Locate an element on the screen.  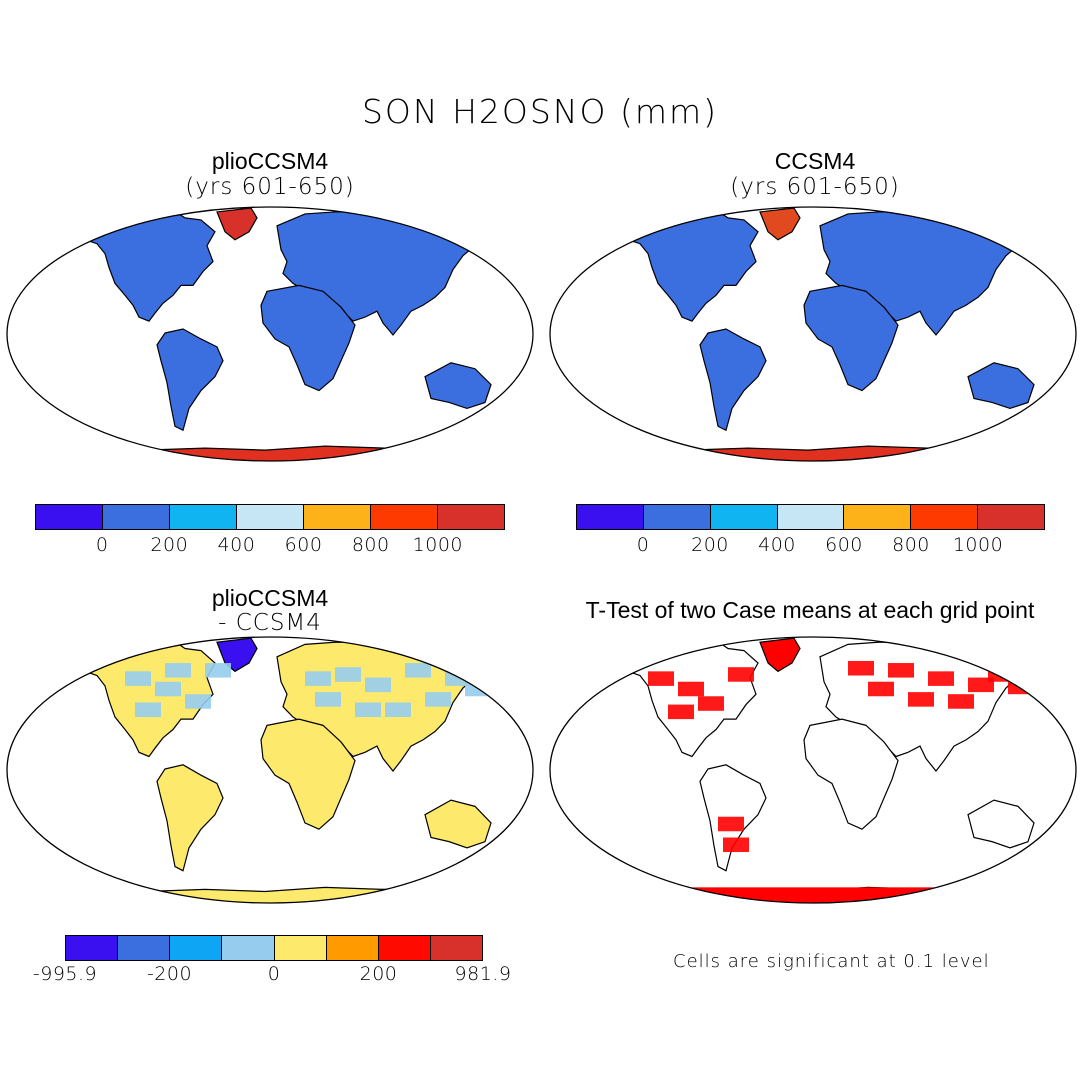
panel-subtitle-diff: - CCSM4 is located at coordinates (270, 623).